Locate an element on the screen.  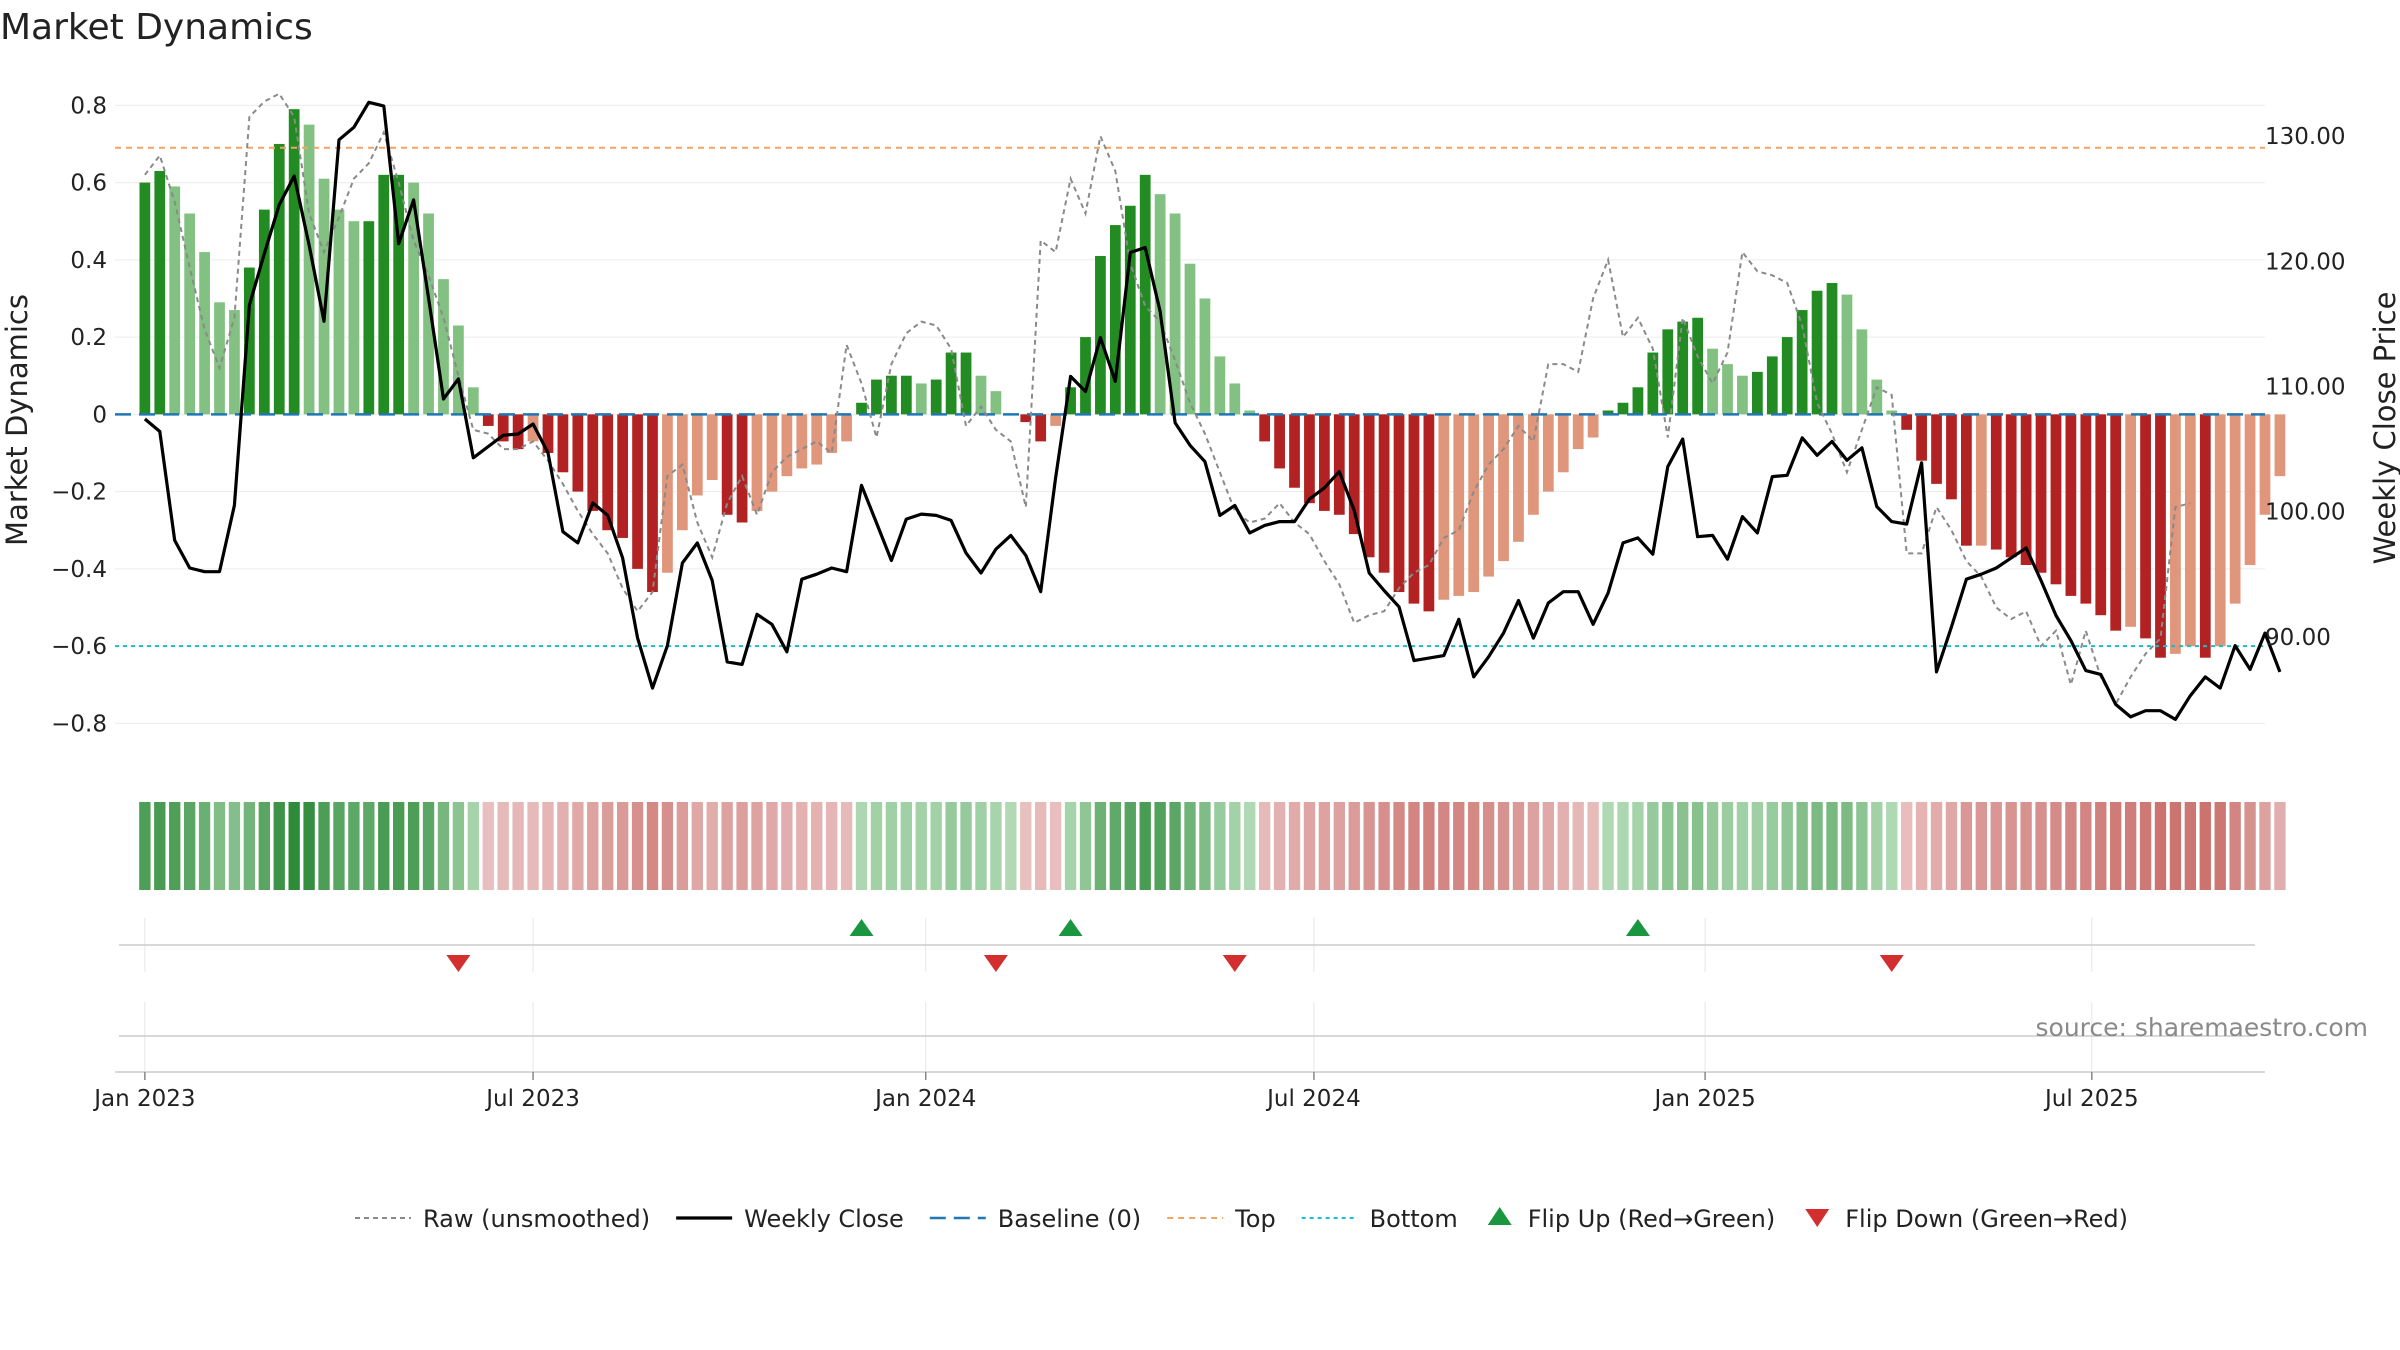
x-tick-label: Jan 2023 is located at coordinates (143, 1099).